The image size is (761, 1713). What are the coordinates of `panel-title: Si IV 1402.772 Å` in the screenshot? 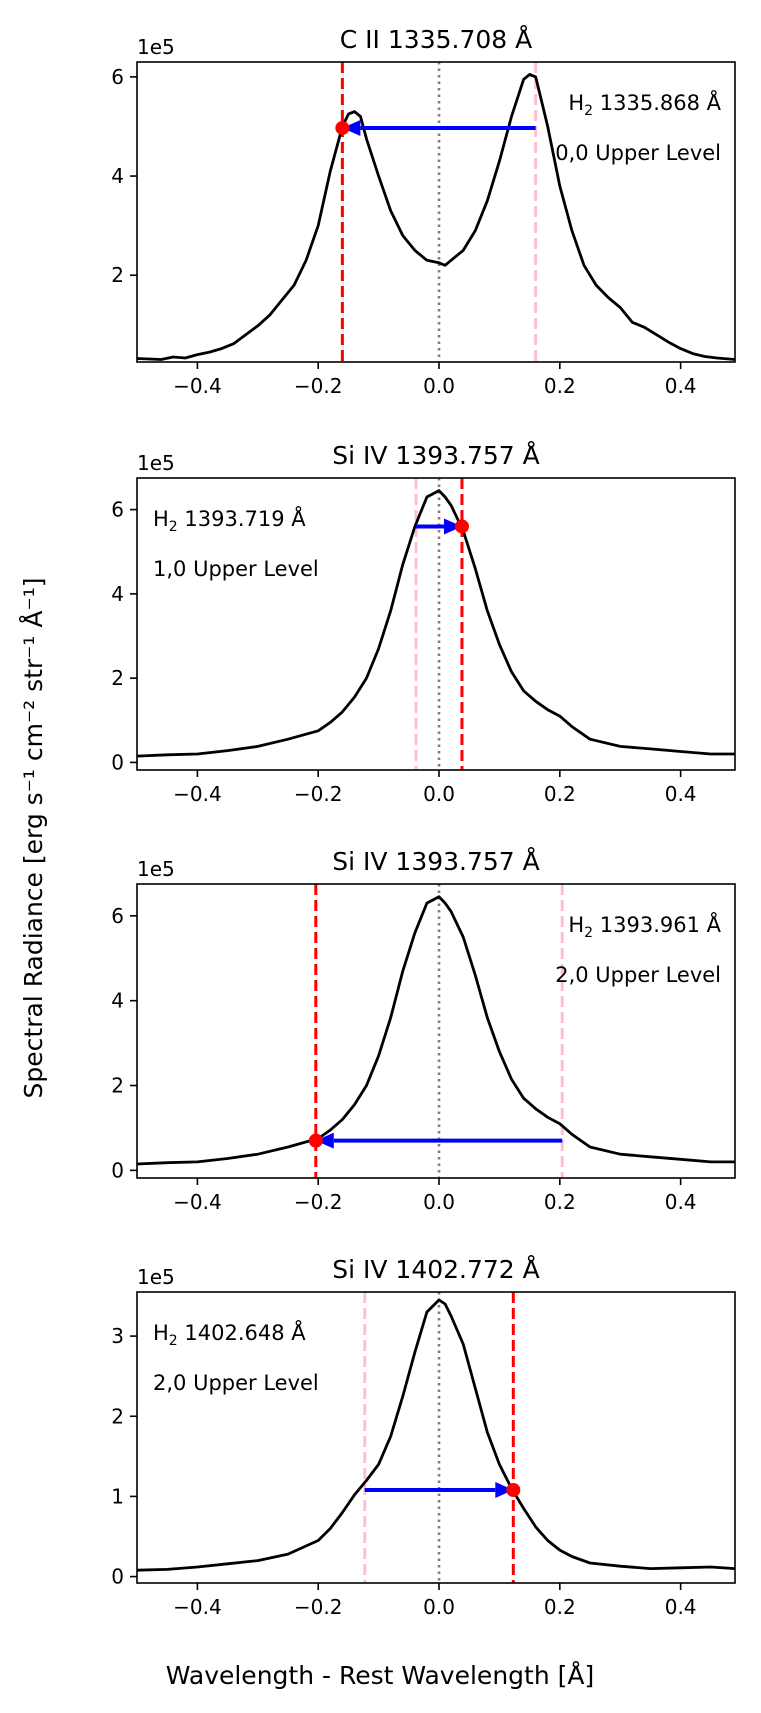 It's located at (436, 1269).